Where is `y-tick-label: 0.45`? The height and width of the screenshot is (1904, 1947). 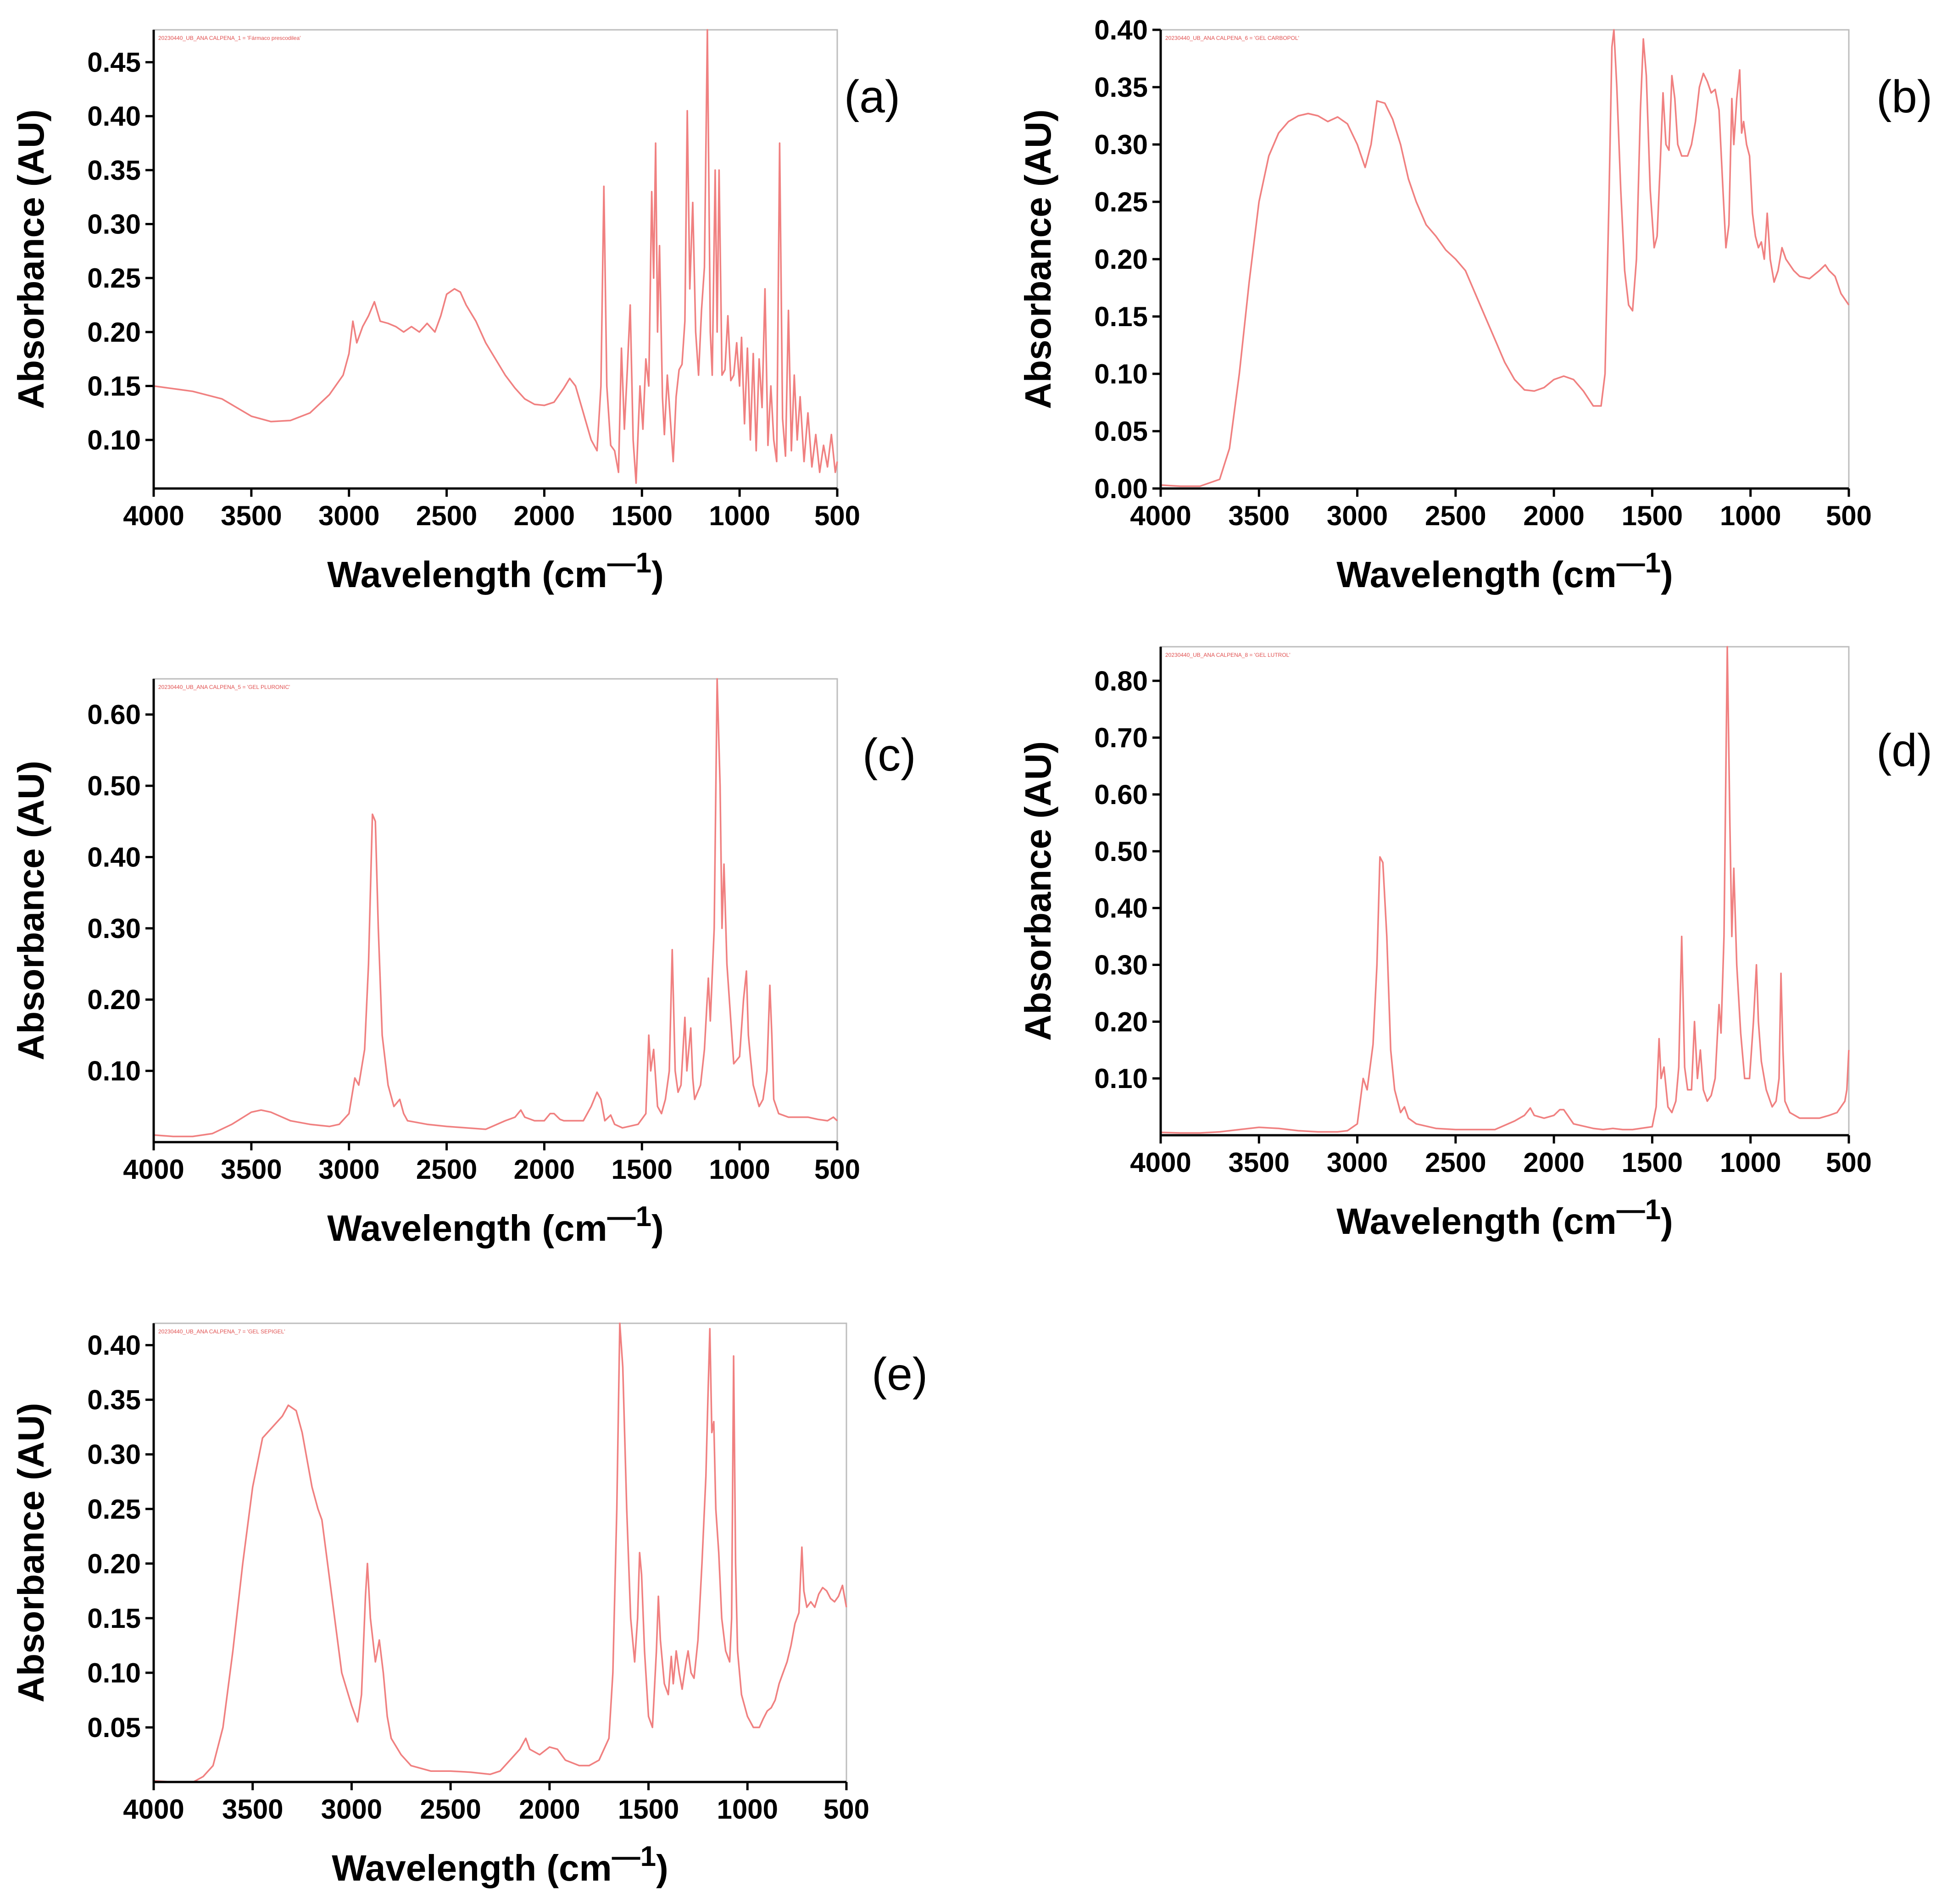 y-tick-label: 0.45 is located at coordinates (114, 62).